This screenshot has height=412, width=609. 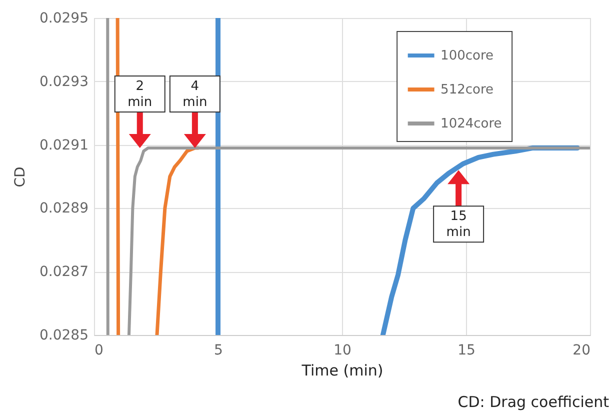 What do you see at coordinates (533, 402) in the screenshot?
I see `text: CD: Drag coefficient` at bounding box center [533, 402].